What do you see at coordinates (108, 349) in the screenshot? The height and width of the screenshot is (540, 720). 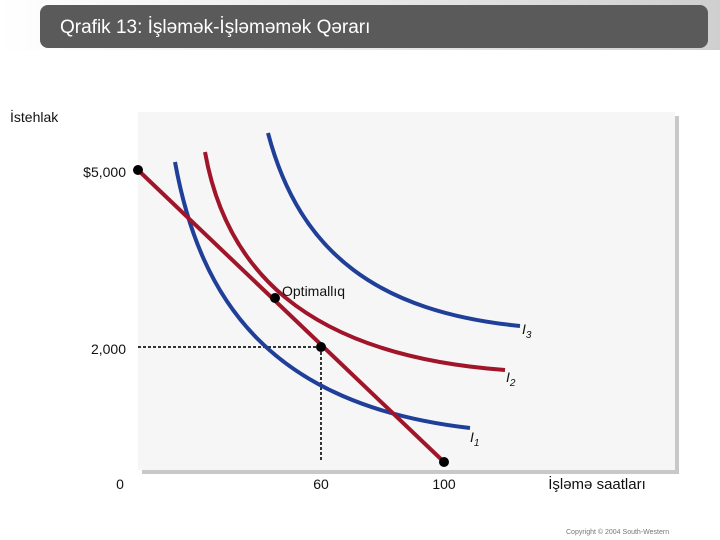 I see `y-tick-label: 2,000` at bounding box center [108, 349].